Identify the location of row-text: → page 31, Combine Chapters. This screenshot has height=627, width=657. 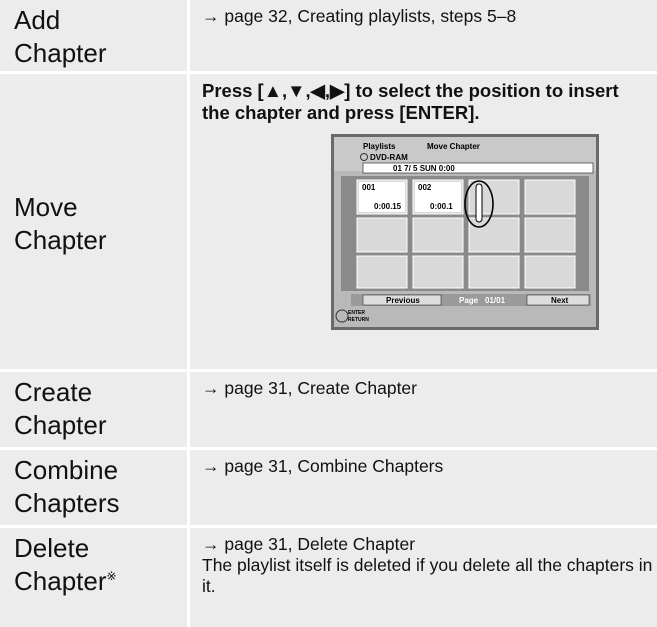
(323, 466).